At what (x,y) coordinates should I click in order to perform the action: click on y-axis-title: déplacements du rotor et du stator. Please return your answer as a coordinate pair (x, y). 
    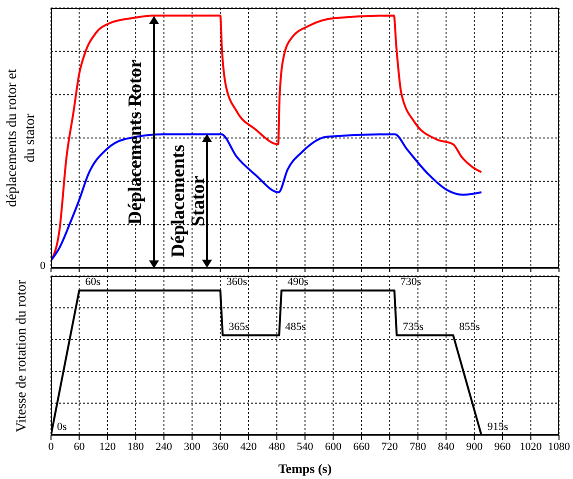
    Looking at the image, I should click on (21, 139).